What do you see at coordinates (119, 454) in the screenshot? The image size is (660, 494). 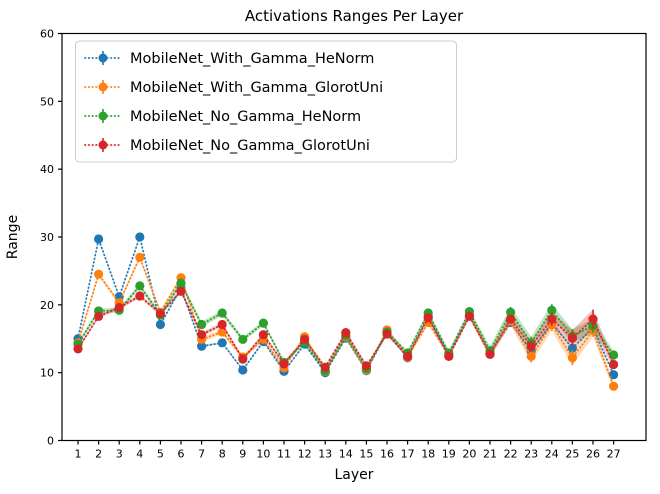 I see `x-tick-label: 3` at bounding box center [119, 454].